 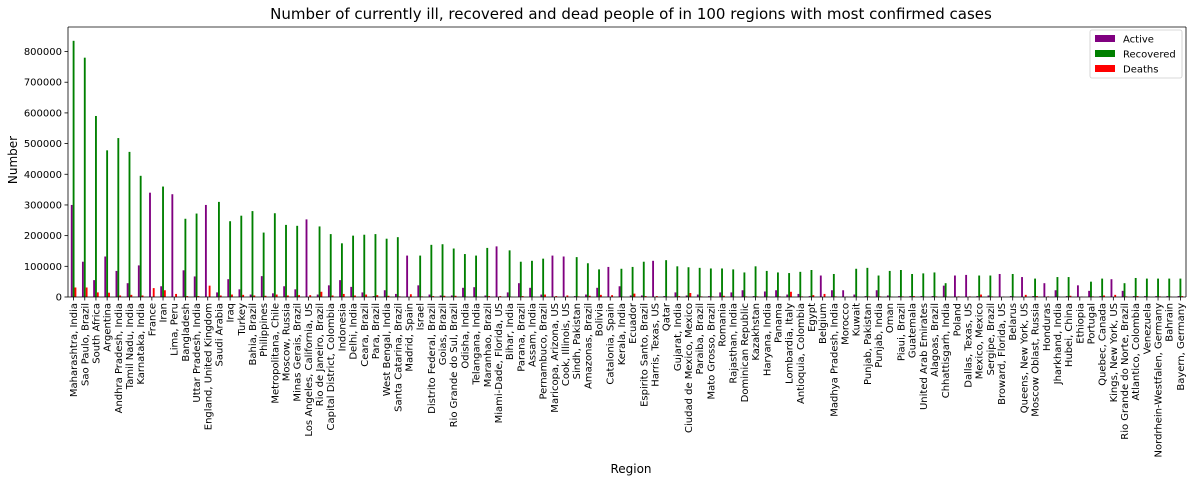 I want to click on y-tick-label-1: 100000, so click(x=43, y=267).